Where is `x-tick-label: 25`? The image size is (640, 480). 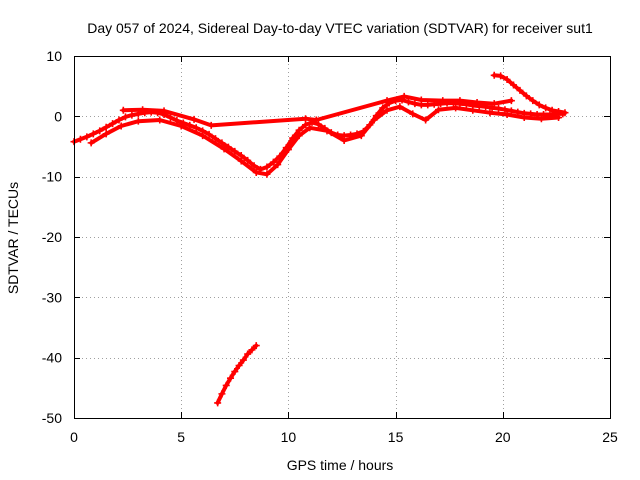 x-tick-label: 25 is located at coordinates (610, 437).